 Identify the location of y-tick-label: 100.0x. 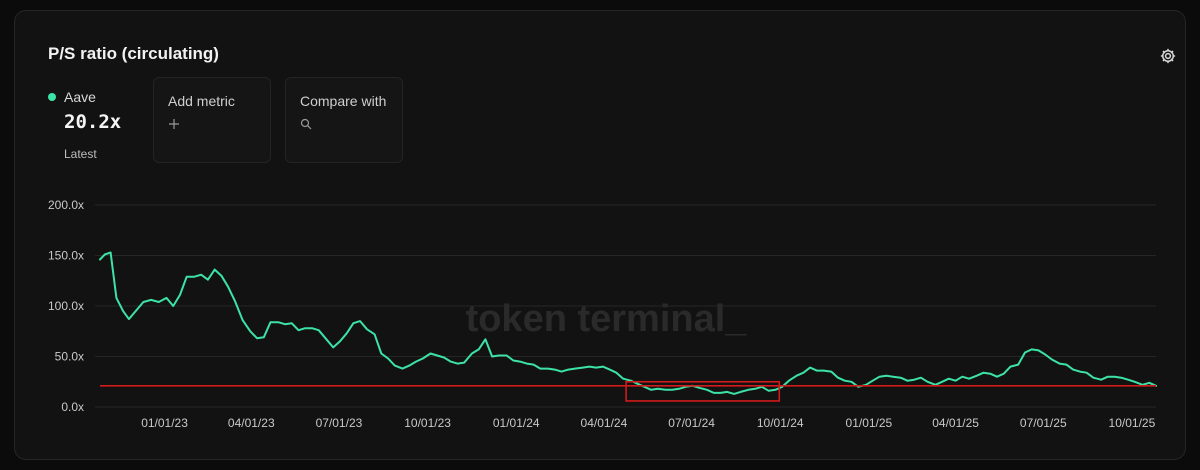
(66, 306).